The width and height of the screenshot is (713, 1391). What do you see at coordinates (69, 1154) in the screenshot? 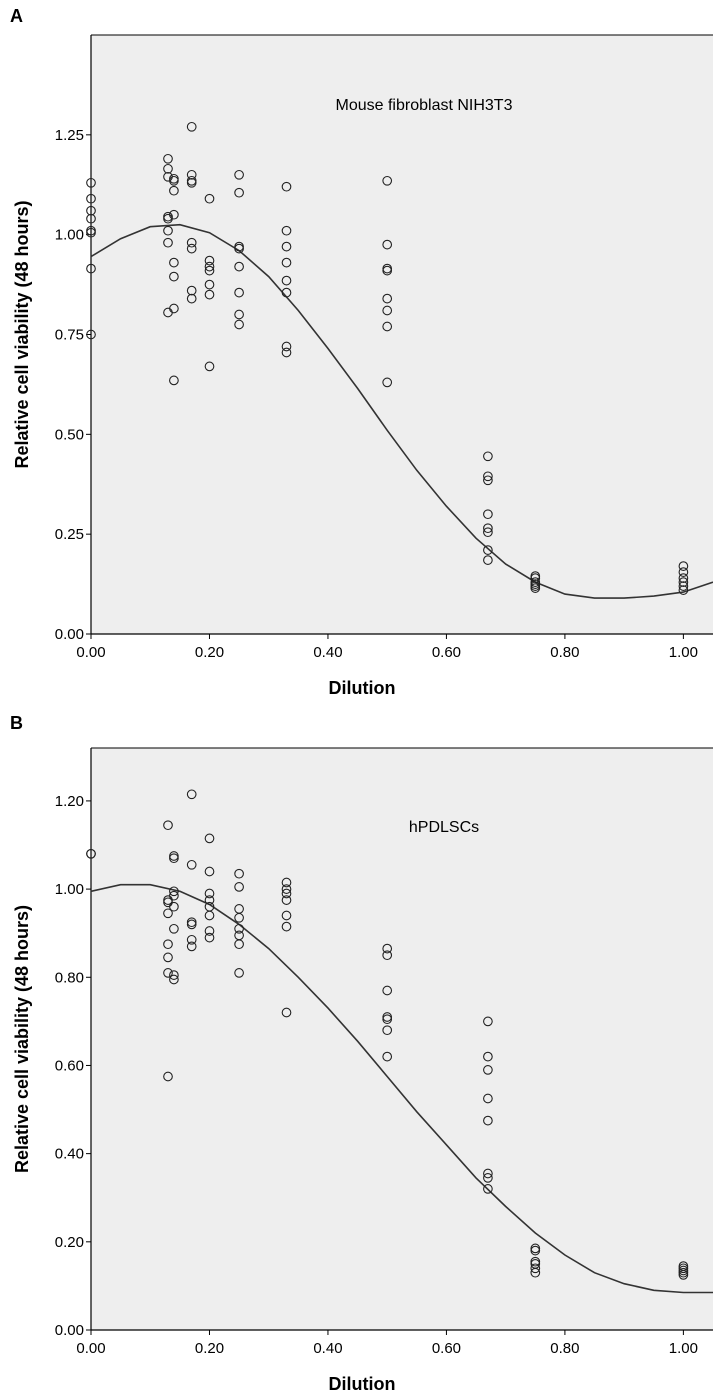
I see `y-tick-label: 0.40` at bounding box center [69, 1154].